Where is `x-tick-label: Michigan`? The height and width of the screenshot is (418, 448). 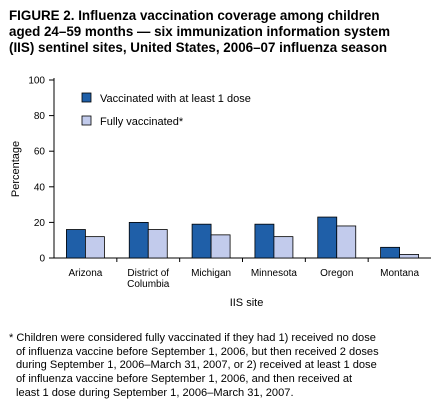 x-tick-label: Michigan is located at coordinates (211, 273).